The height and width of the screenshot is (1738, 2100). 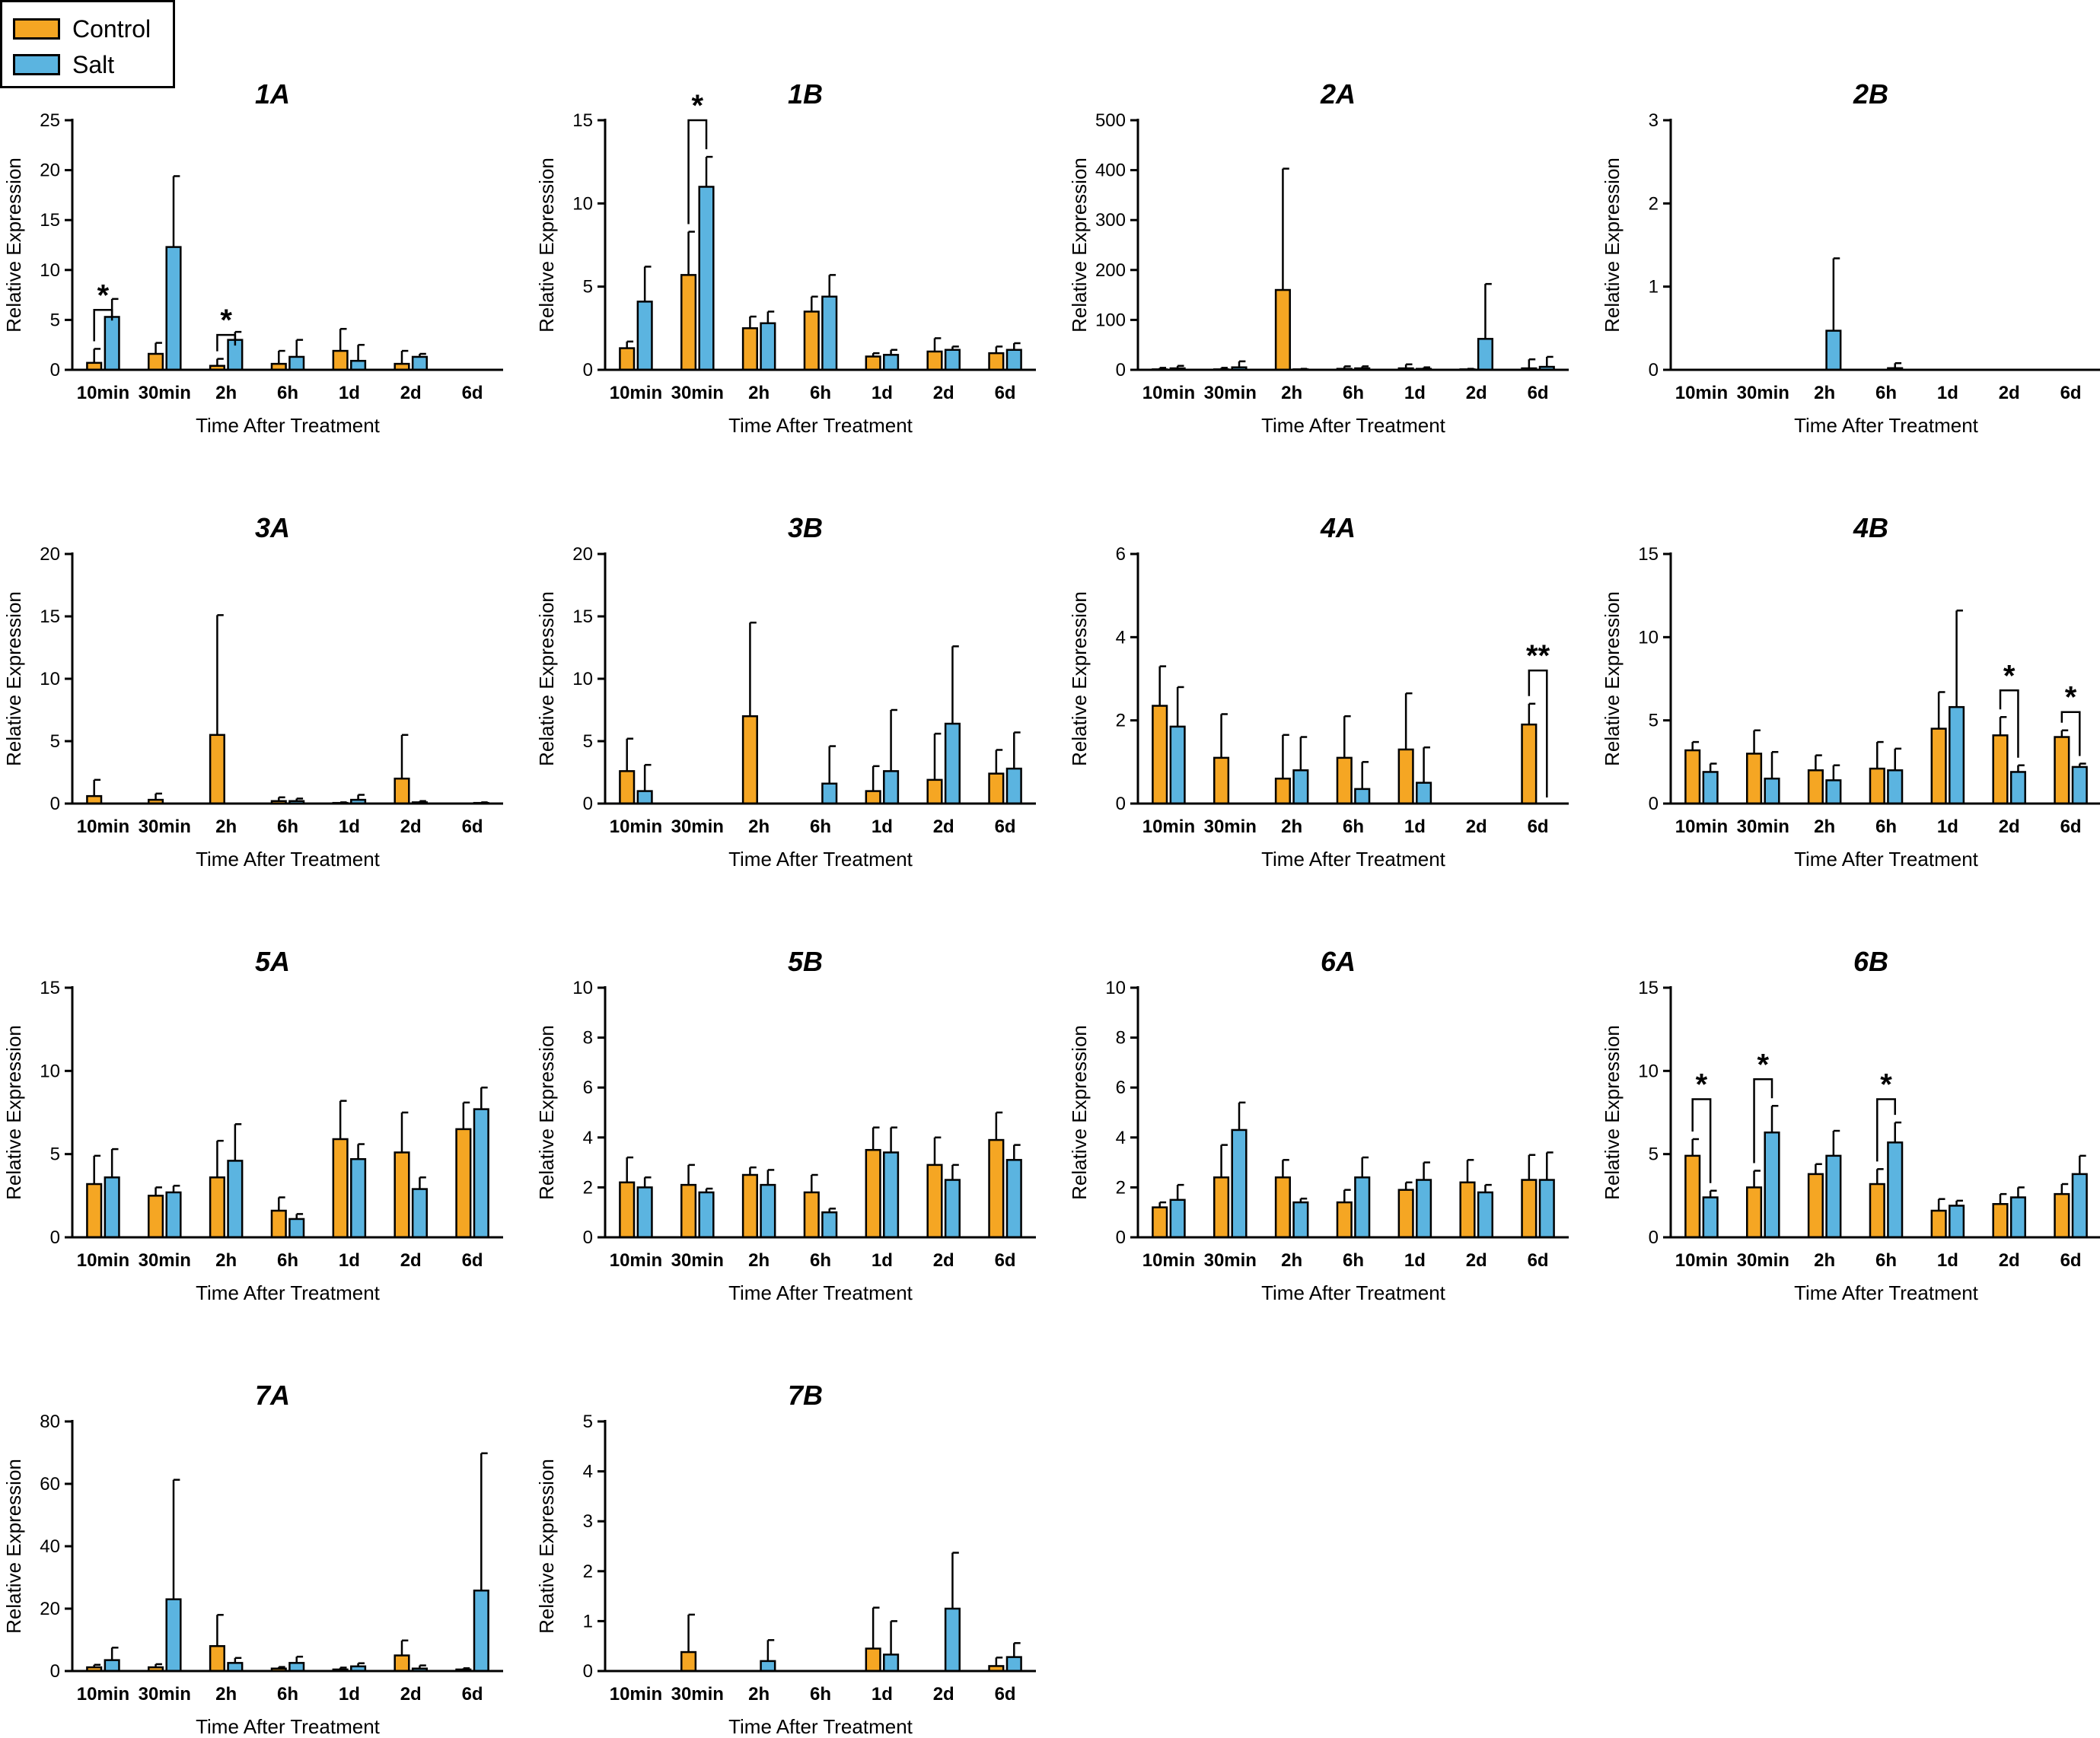 What do you see at coordinates (288, 425) in the screenshot?
I see `x-axis-label: Time After Treatment` at bounding box center [288, 425].